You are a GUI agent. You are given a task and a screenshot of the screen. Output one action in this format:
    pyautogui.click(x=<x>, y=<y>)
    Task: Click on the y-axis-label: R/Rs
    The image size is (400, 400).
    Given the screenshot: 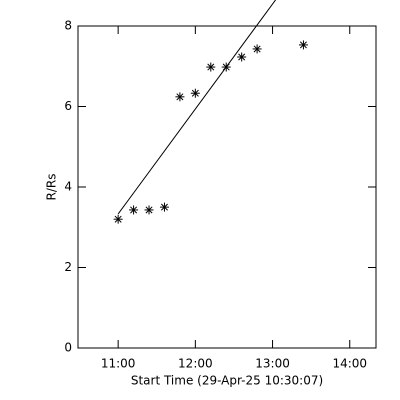 What is the action you would take?
    pyautogui.click(x=52, y=187)
    